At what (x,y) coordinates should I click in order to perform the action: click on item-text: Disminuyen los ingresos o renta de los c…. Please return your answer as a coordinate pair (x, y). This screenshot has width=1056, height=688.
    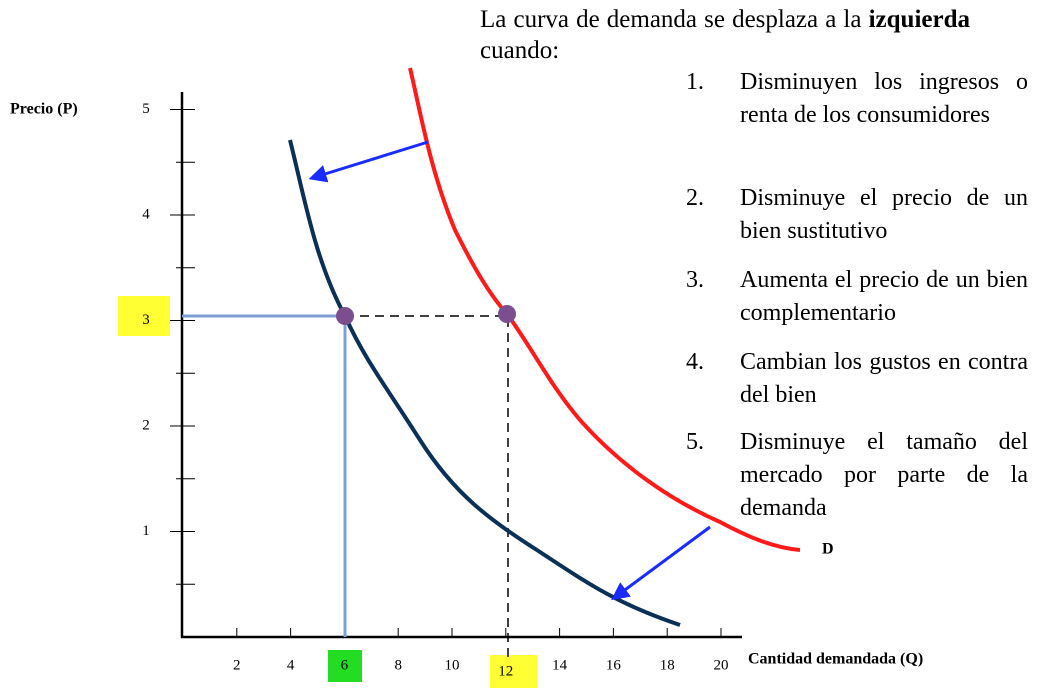
    Looking at the image, I should click on (884, 98).